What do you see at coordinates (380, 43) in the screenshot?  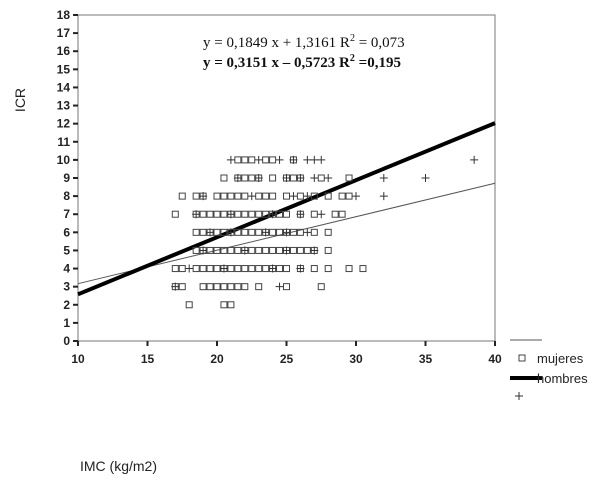 I see `equation-suffix: = 0,073` at bounding box center [380, 43].